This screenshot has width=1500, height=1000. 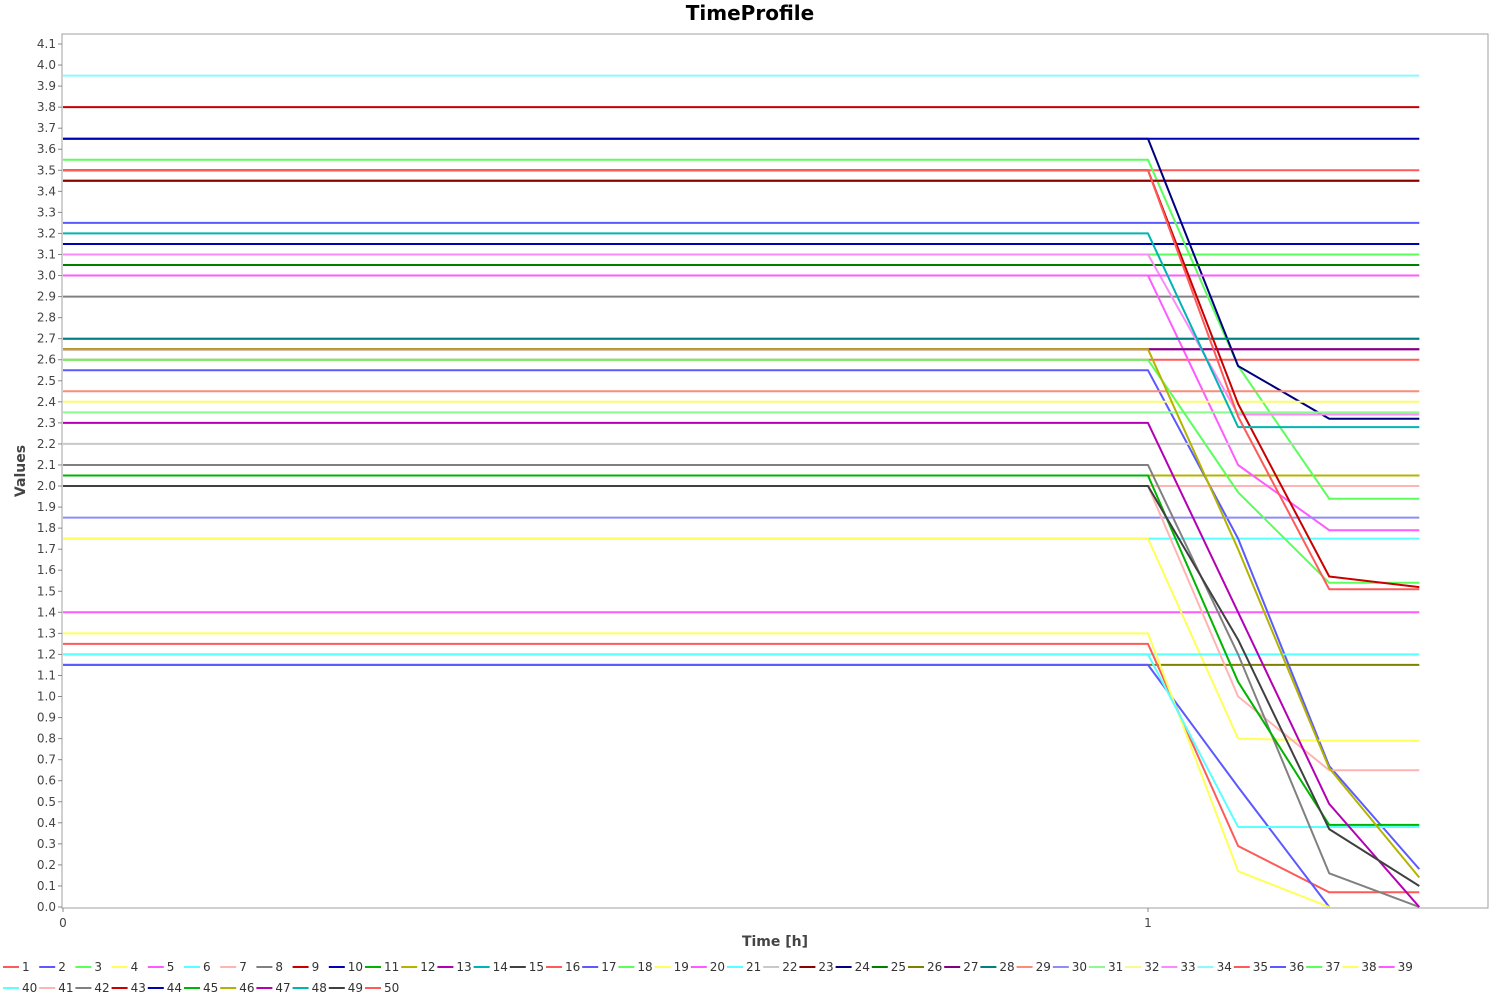 I want to click on legend-label-45: 45, so click(x=210, y=988).